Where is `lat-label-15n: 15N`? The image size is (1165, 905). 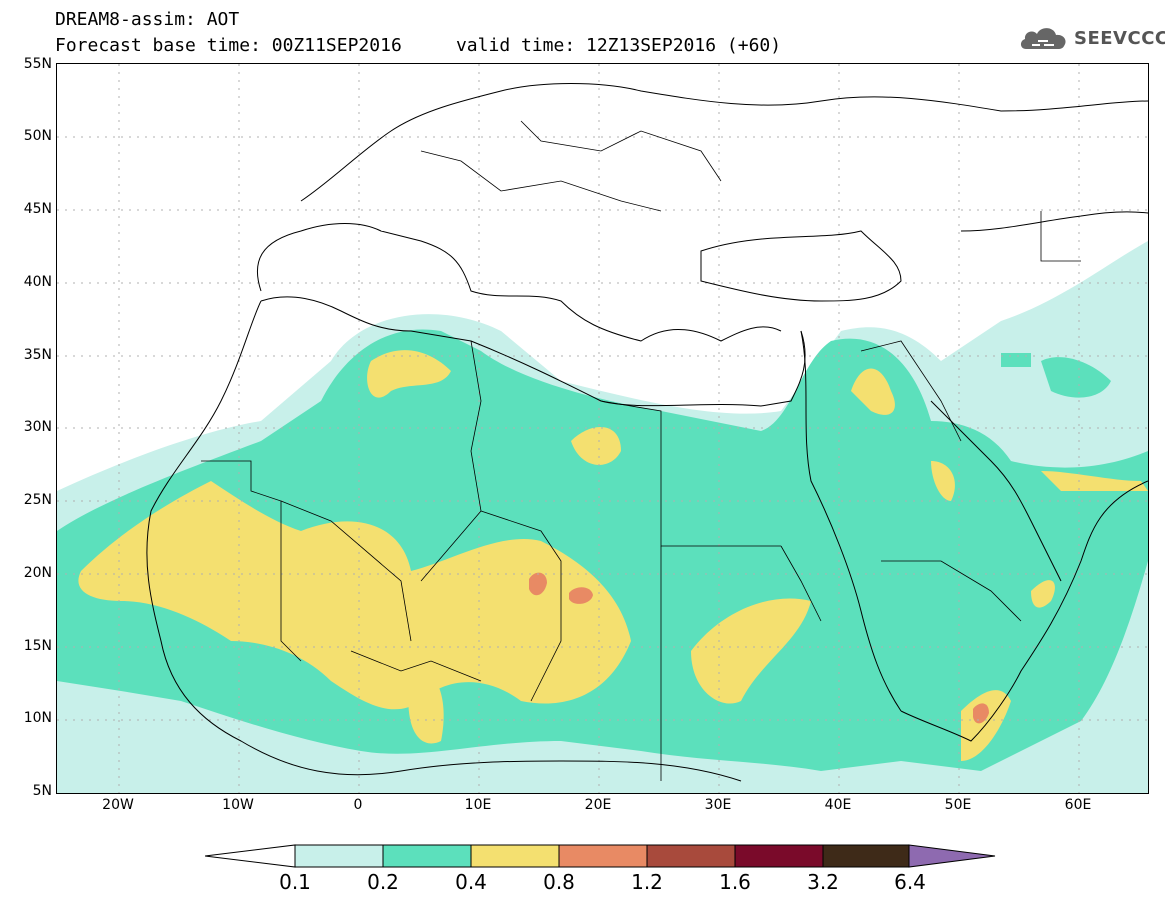
lat-label-15n: 15N is located at coordinates (37, 646).